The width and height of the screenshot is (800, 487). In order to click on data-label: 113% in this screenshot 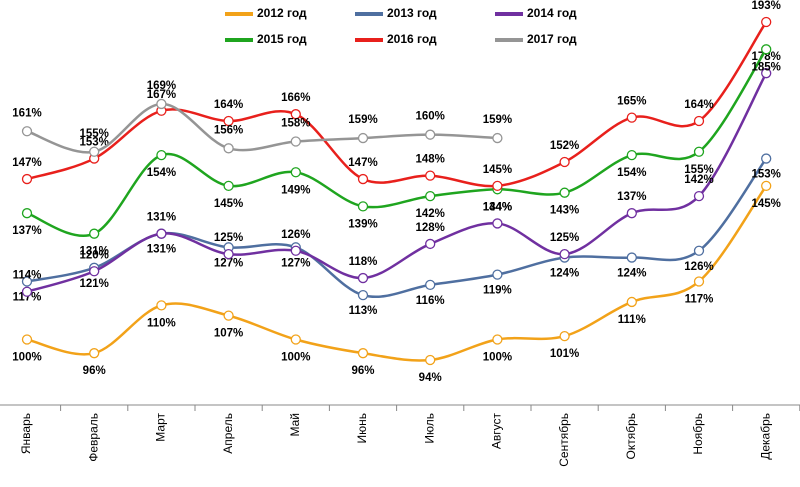, I will do `click(363, 311)`.